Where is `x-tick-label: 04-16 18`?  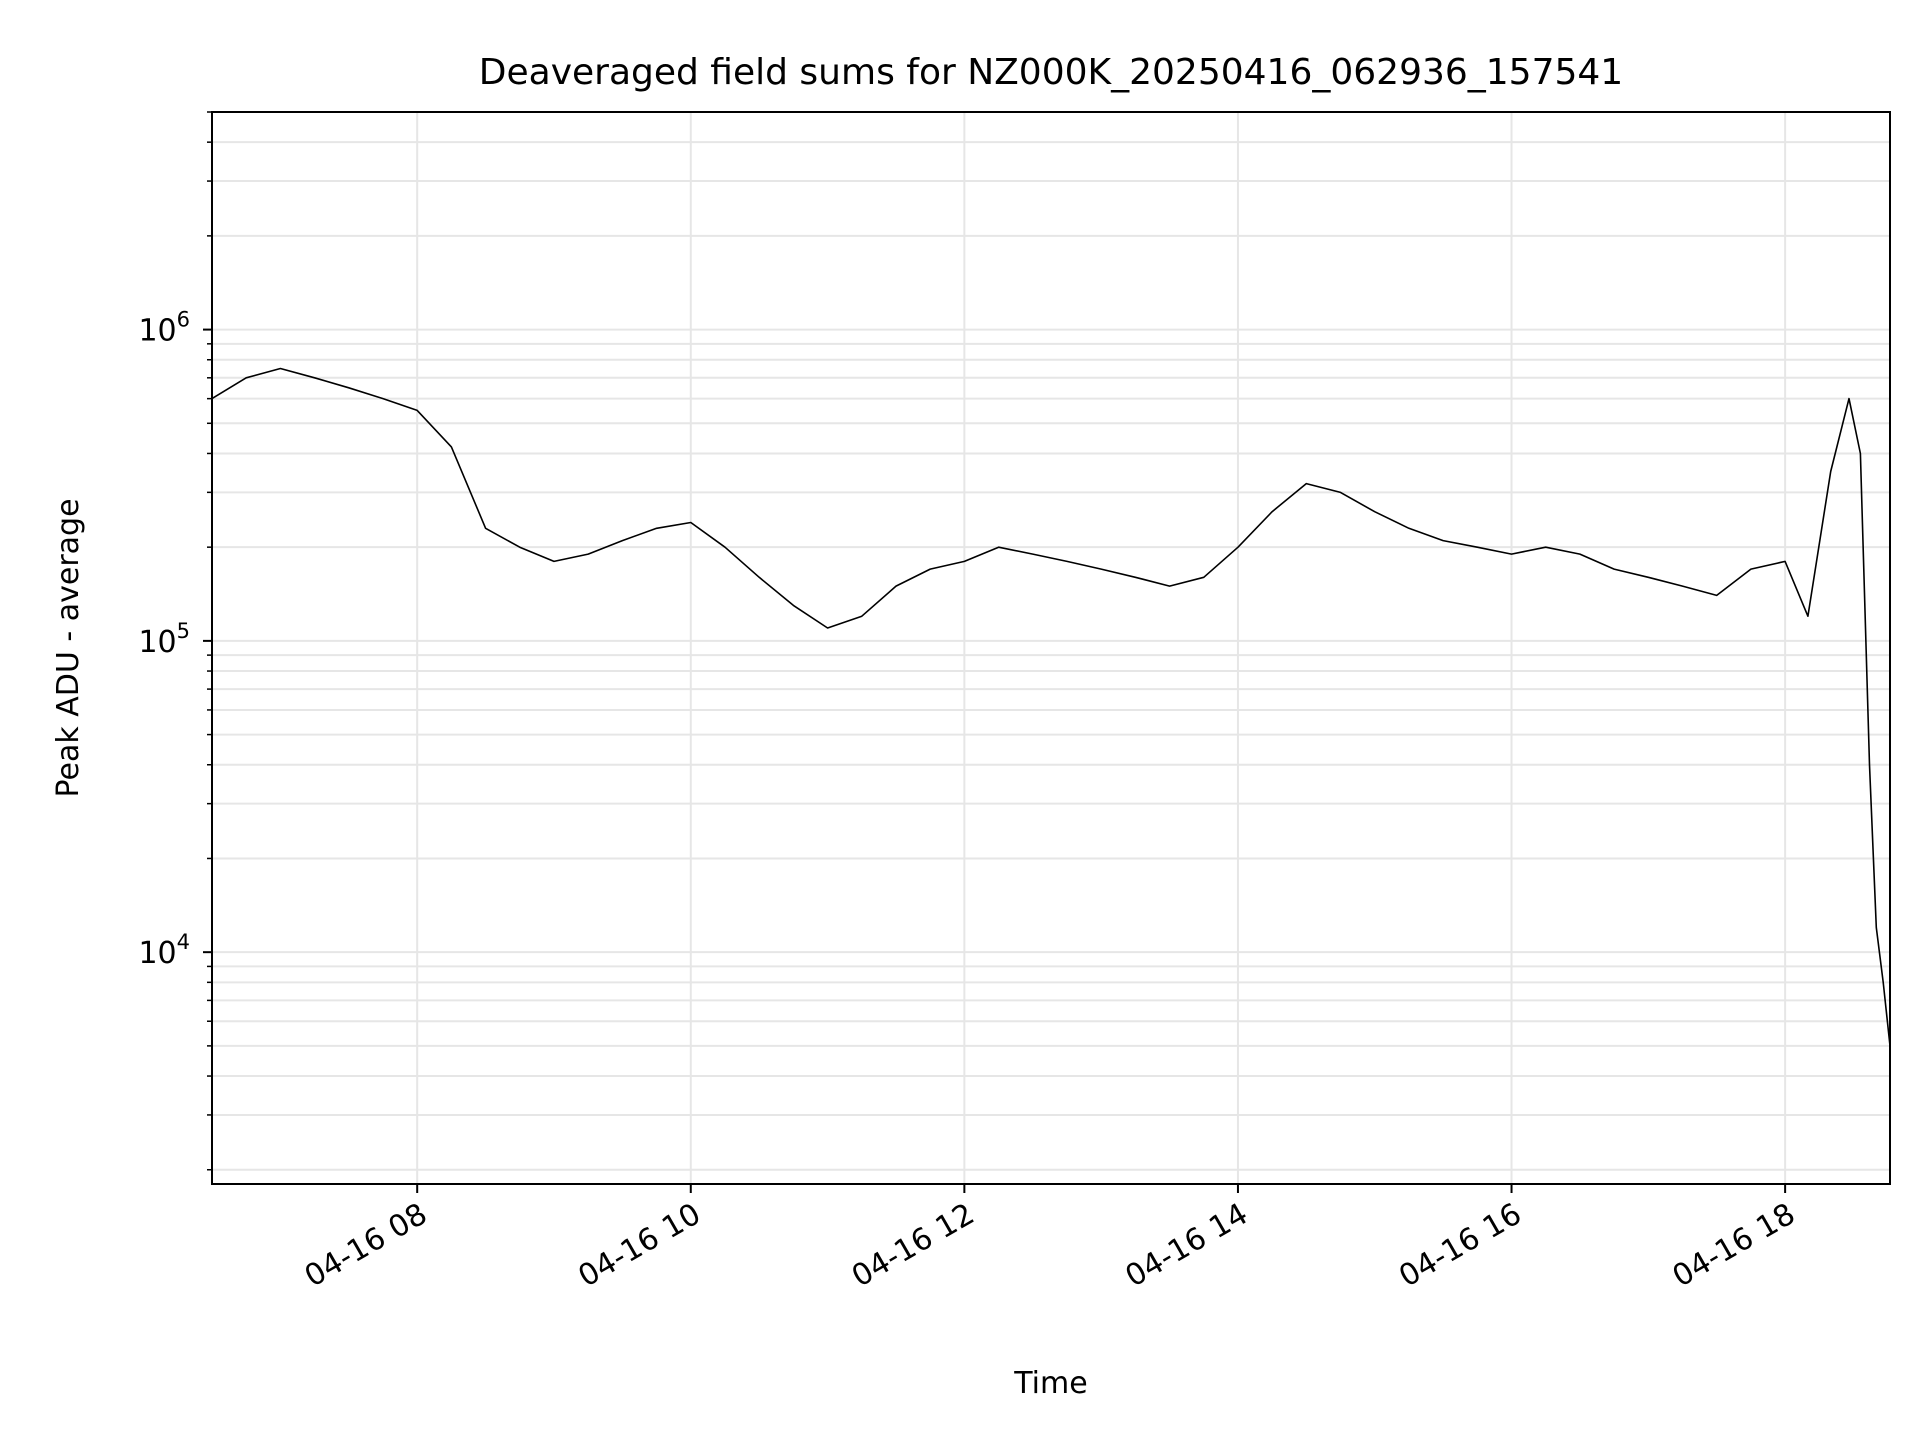 x-tick-label: 04-16 18 is located at coordinates (1734, 1246).